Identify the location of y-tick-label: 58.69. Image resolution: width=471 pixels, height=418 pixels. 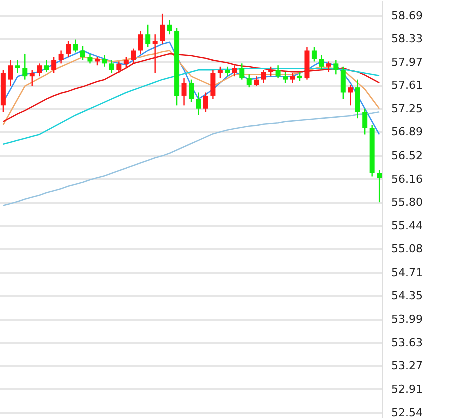
(407, 15).